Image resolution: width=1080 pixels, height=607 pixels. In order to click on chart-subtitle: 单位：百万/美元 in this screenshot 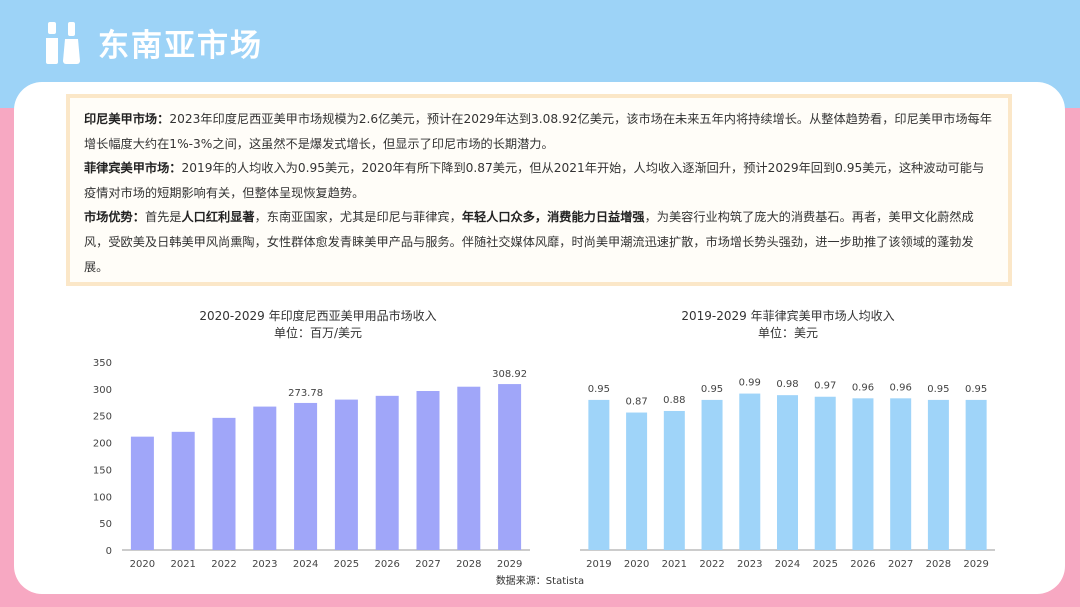, I will do `click(318, 333)`.